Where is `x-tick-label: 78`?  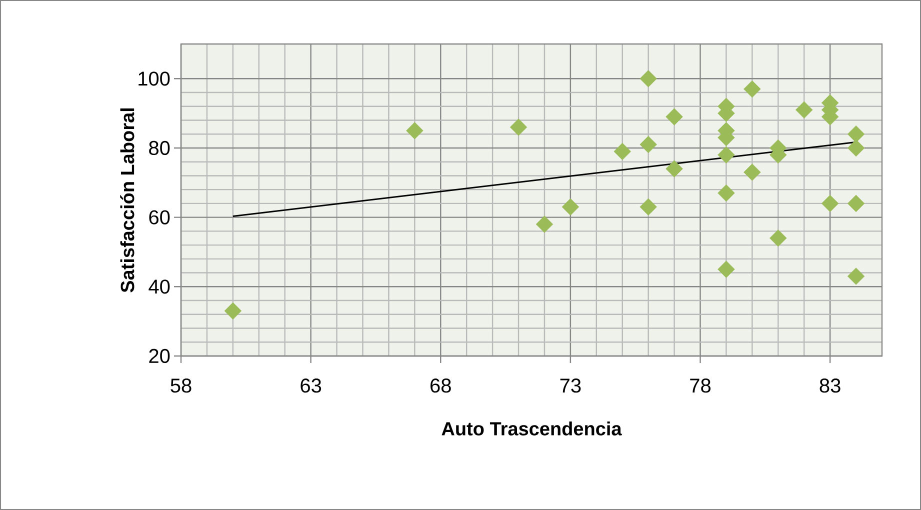 x-tick-label: 78 is located at coordinates (700, 385).